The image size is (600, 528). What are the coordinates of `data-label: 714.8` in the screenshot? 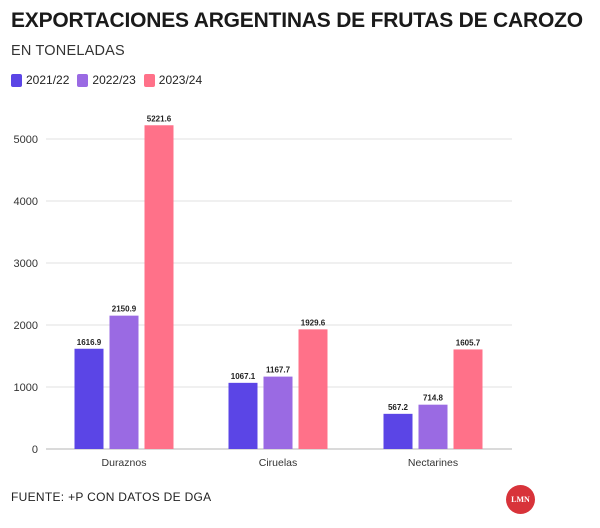 It's located at (433, 398).